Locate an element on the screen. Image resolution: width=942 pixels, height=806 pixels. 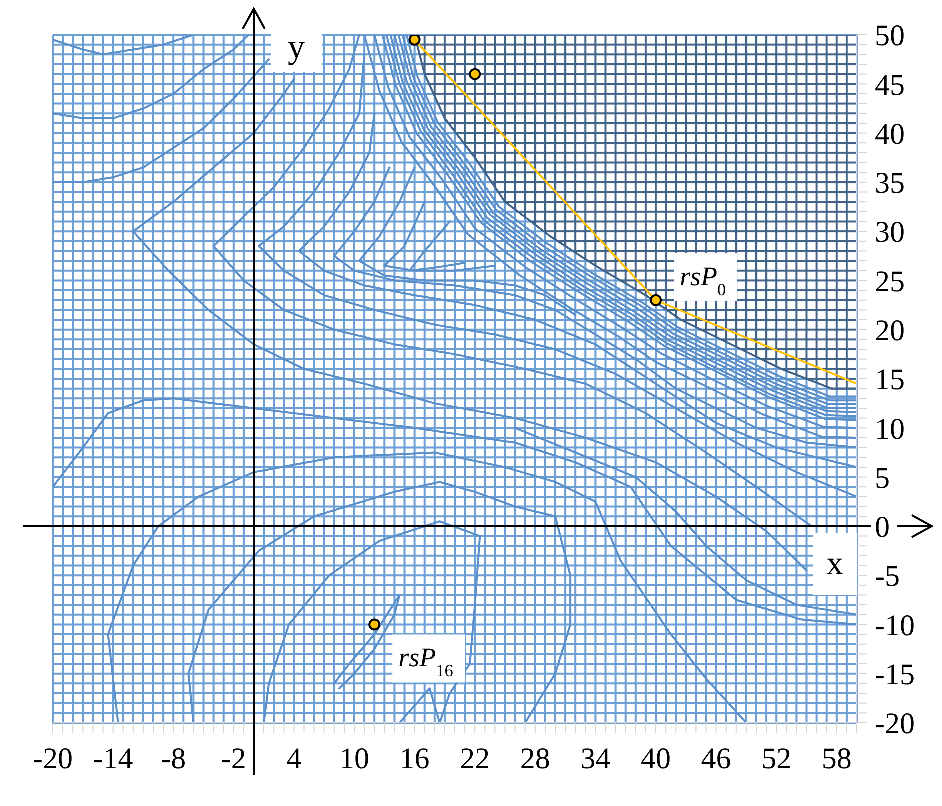
x-tick-label: -2 is located at coordinates (233, 759).